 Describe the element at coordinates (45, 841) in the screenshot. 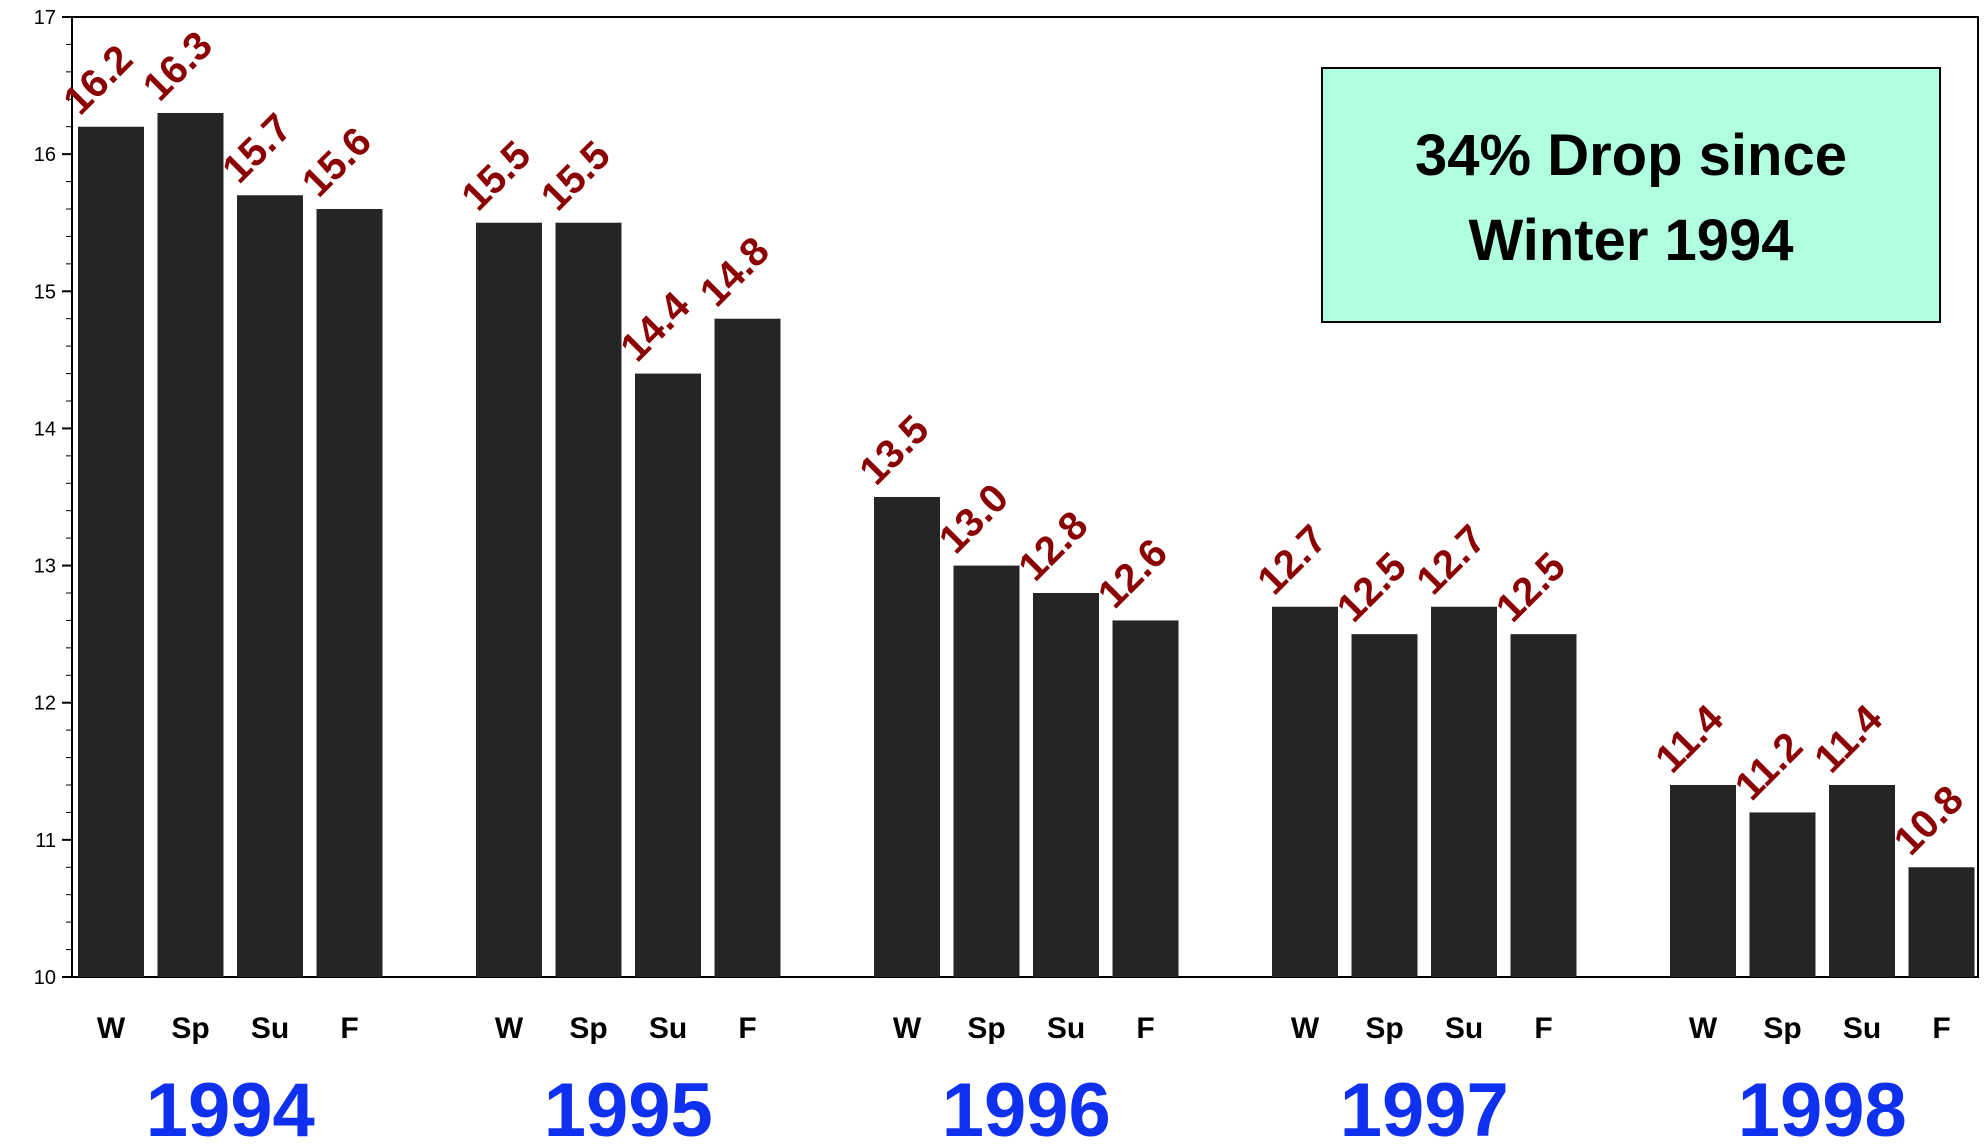

I see `y-tick-label: 11` at that location.